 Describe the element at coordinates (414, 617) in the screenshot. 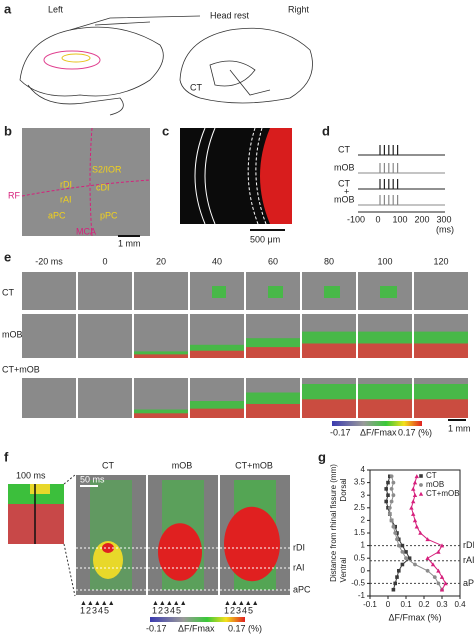

I see `x-axis-label: ΔF/Fmax (%)` at that location.